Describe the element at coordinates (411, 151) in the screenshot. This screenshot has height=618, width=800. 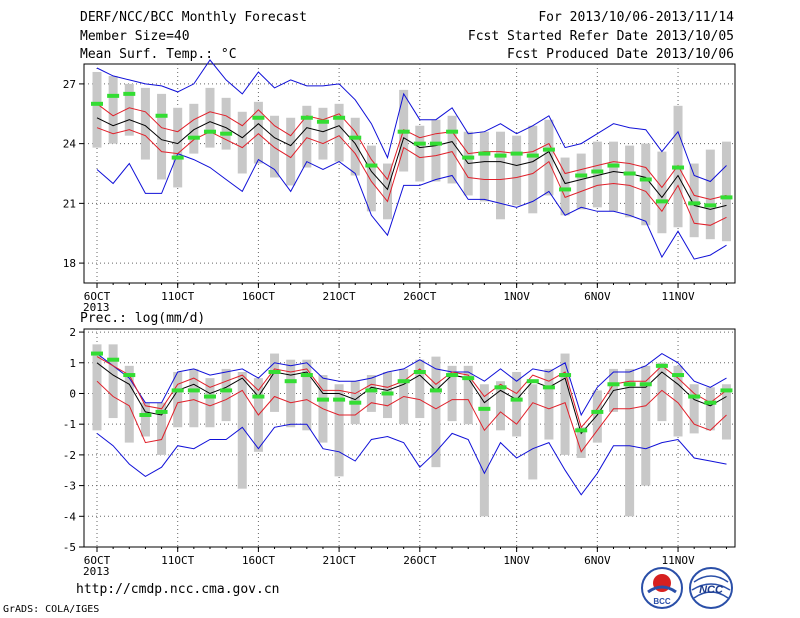
I see `upper-spread-line` at that location.